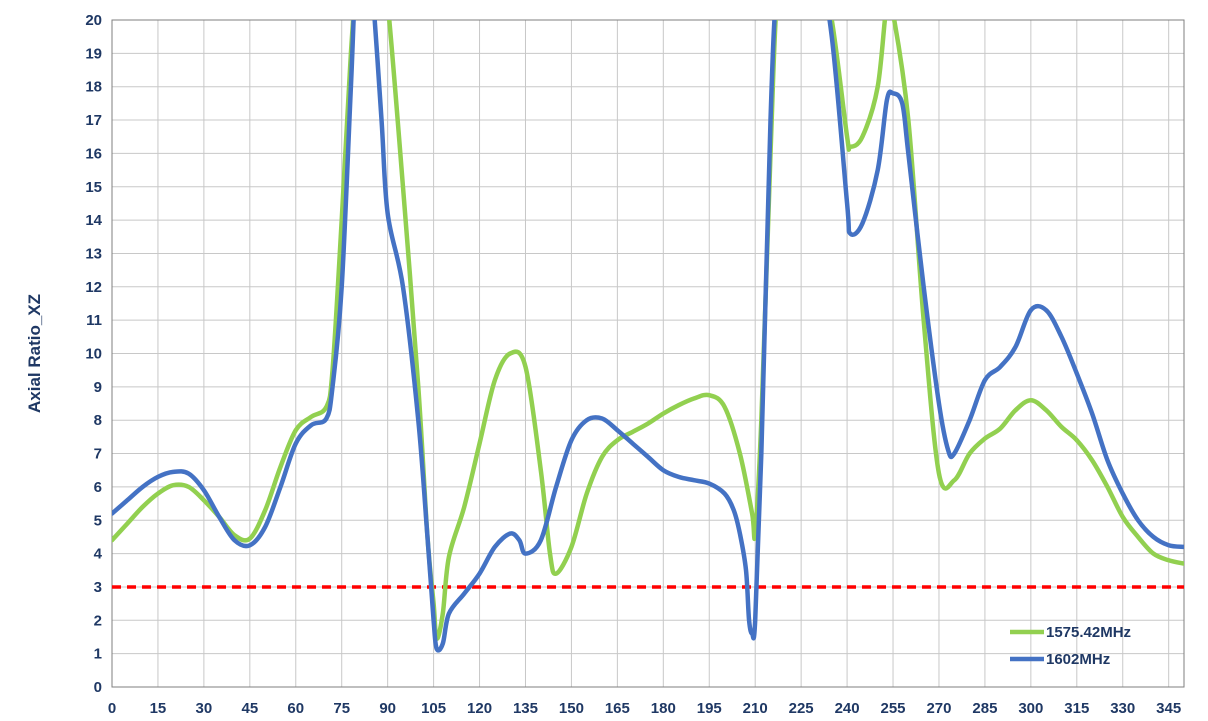 This screenshot has width=1208, height=721. I want to click on x-tick-label: 300, so click(1030, 708).